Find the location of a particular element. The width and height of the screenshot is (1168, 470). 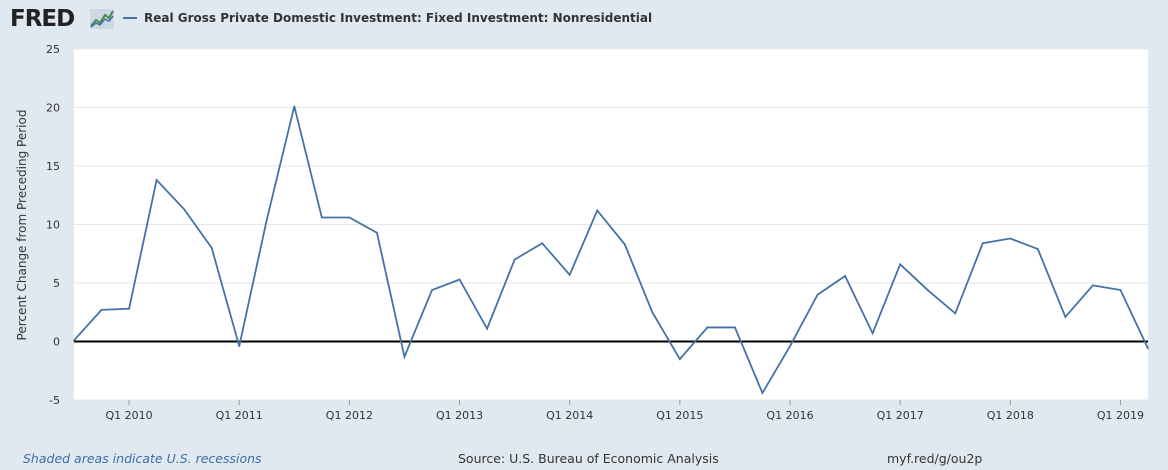

y-tick-label: 10 is located at coordinates (53, 225).